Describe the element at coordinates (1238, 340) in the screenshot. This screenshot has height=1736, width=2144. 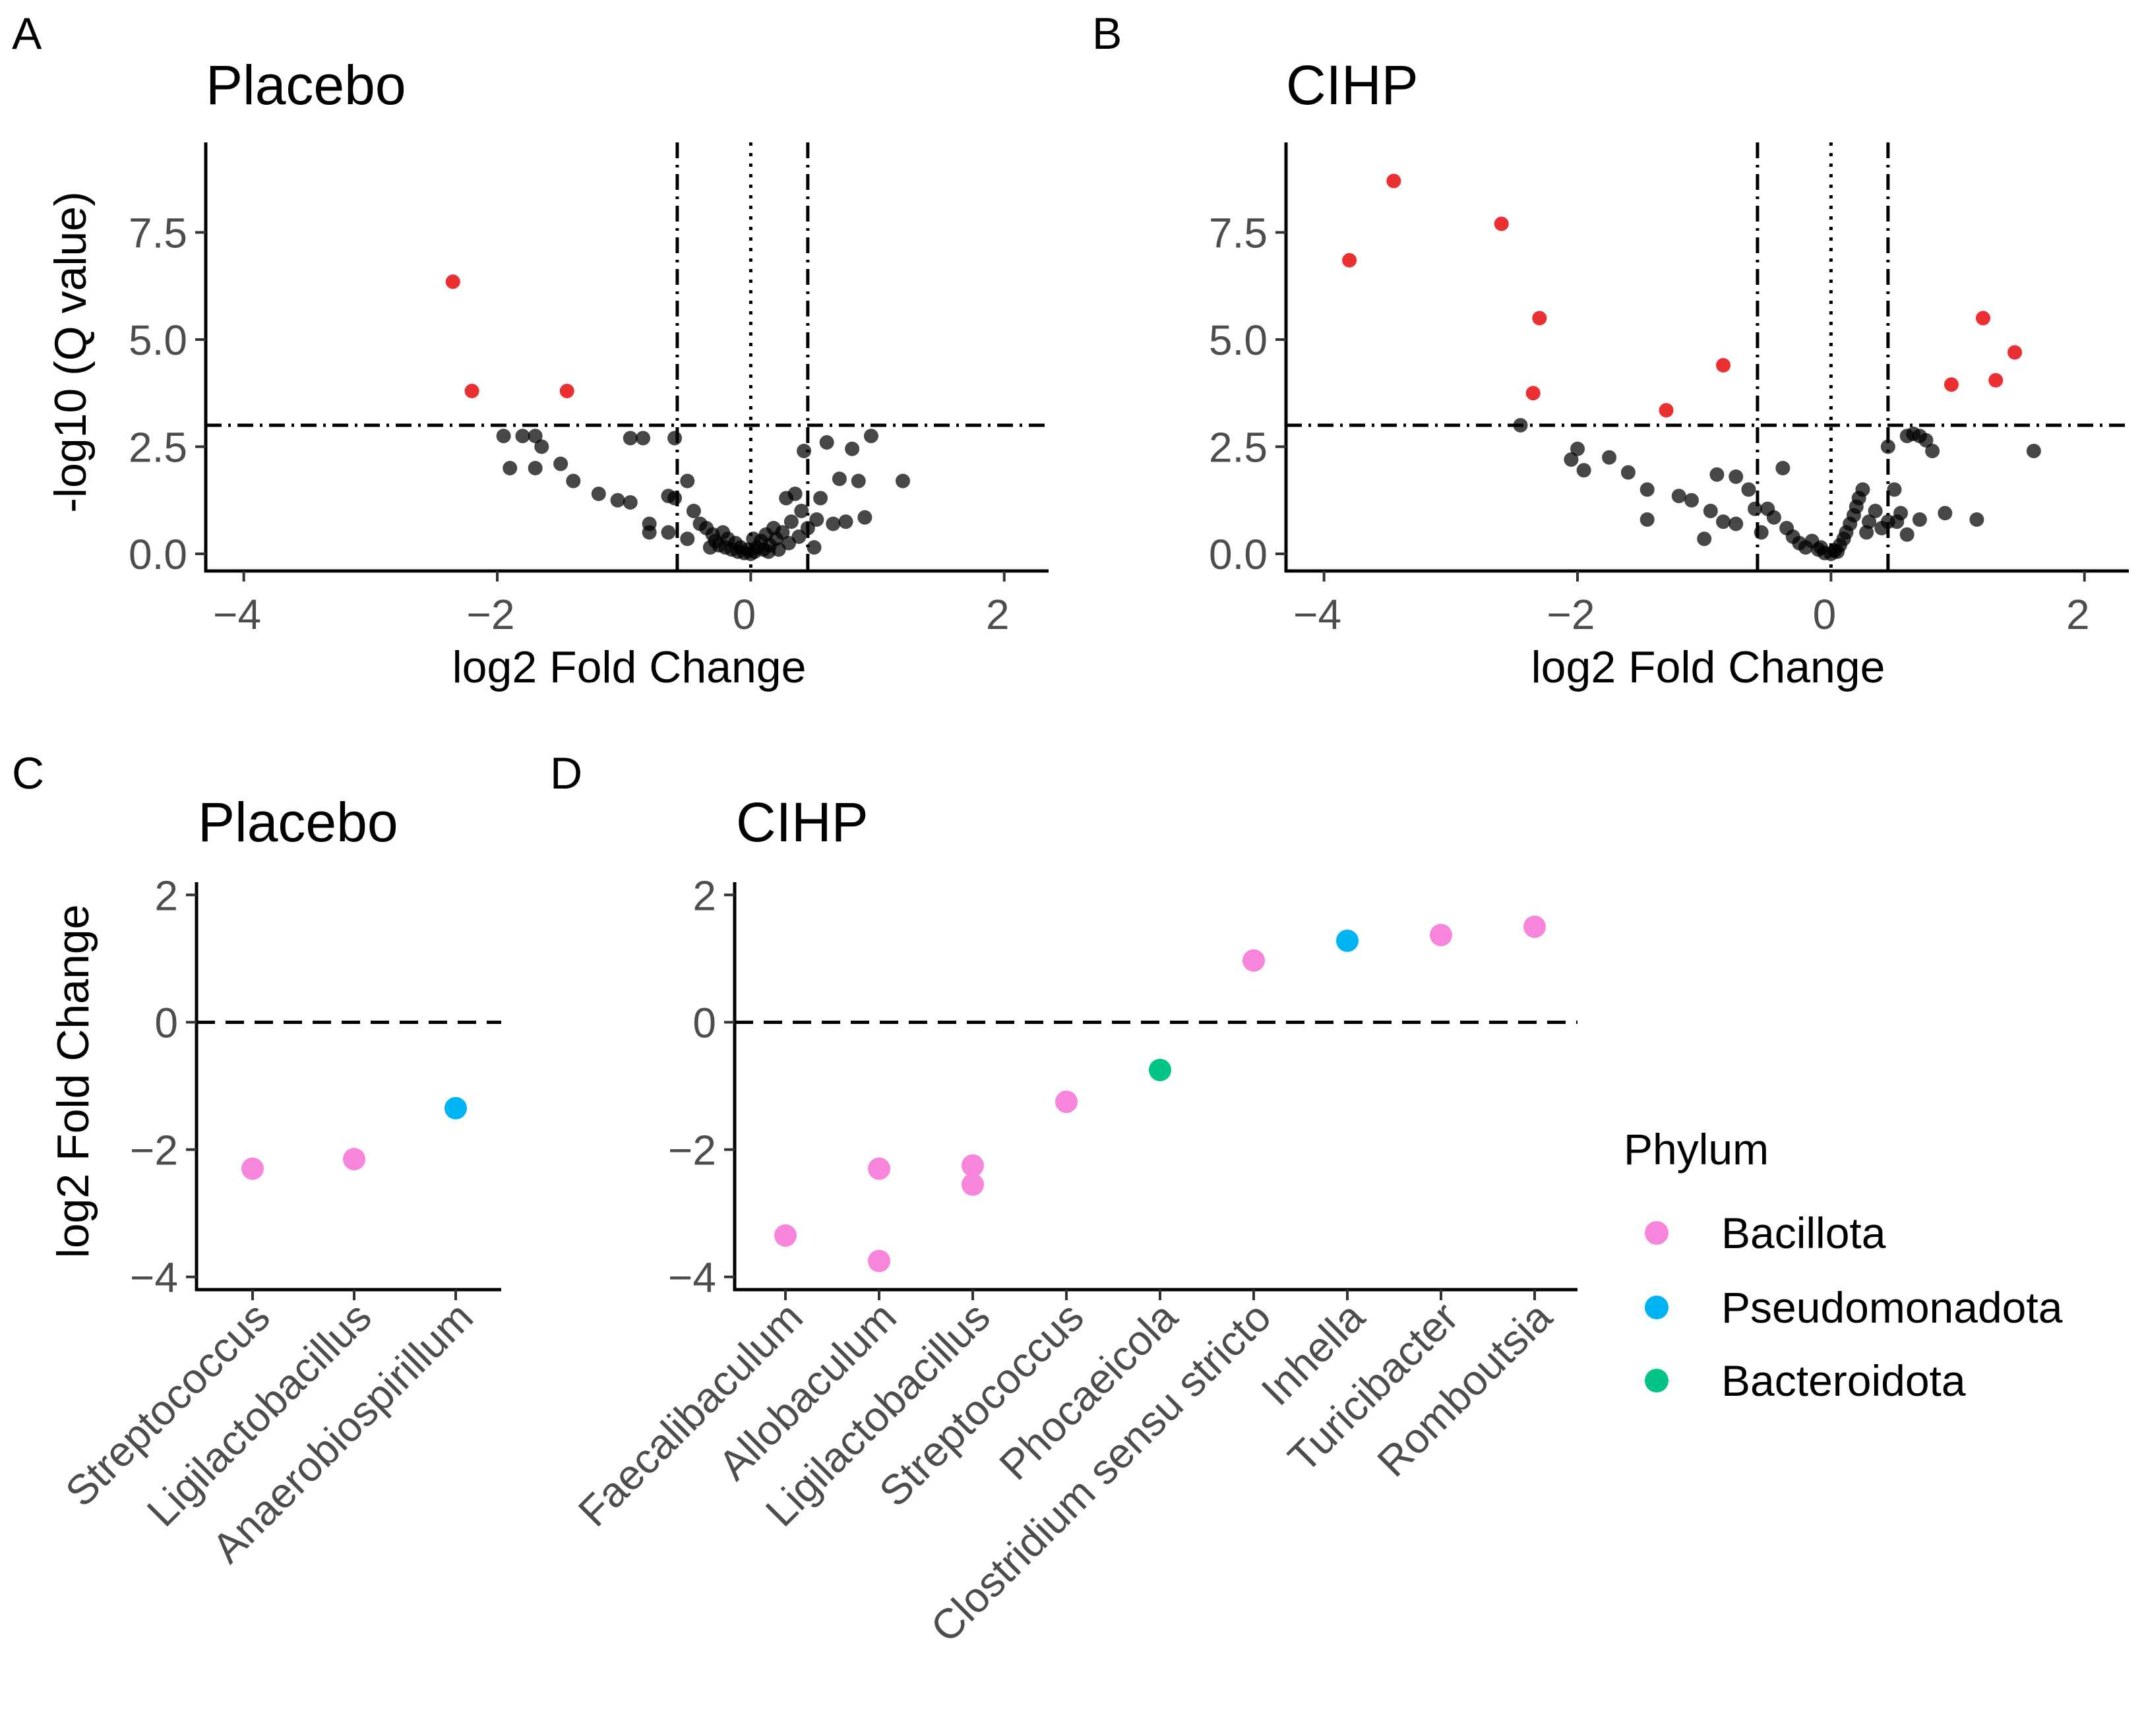
I see `panel-b-y-tick-label: 5.0` at that location.